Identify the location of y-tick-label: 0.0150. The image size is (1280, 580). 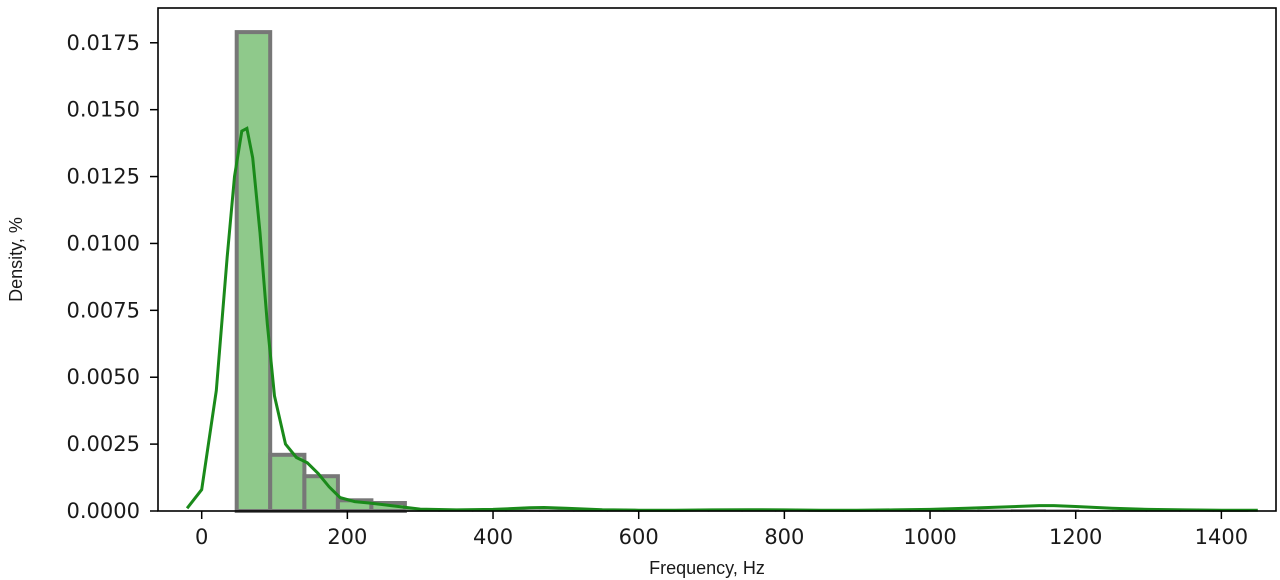
(103, 110).